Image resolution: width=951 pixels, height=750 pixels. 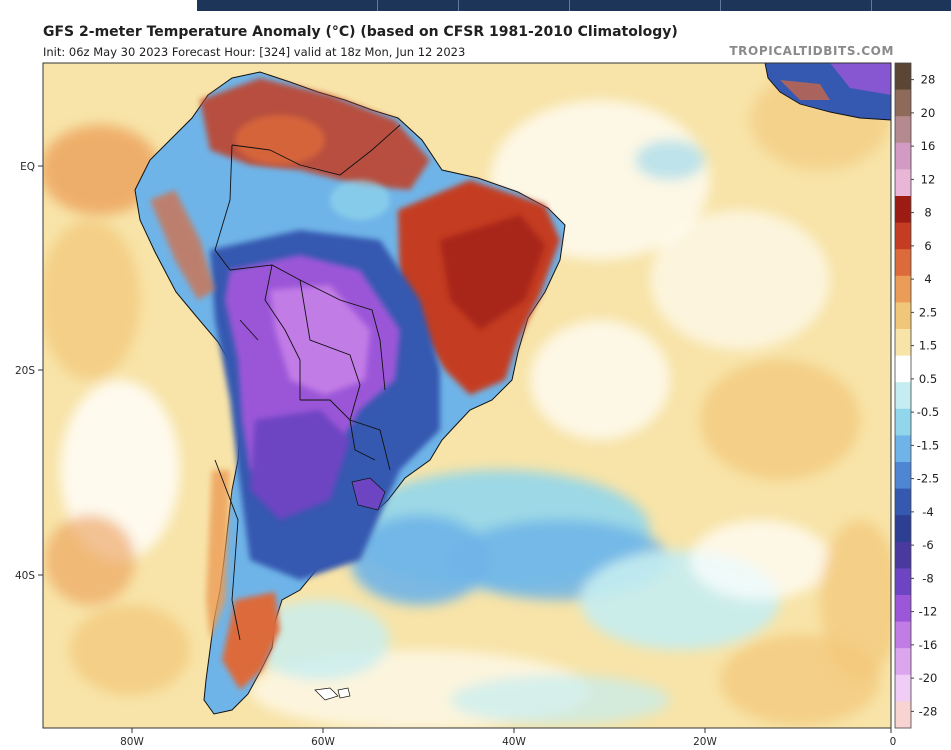 What do you see at coordinates (132, 742) in the screenshot?
I see `lon-label-80w: 80W` at bounding box center [132, 742].